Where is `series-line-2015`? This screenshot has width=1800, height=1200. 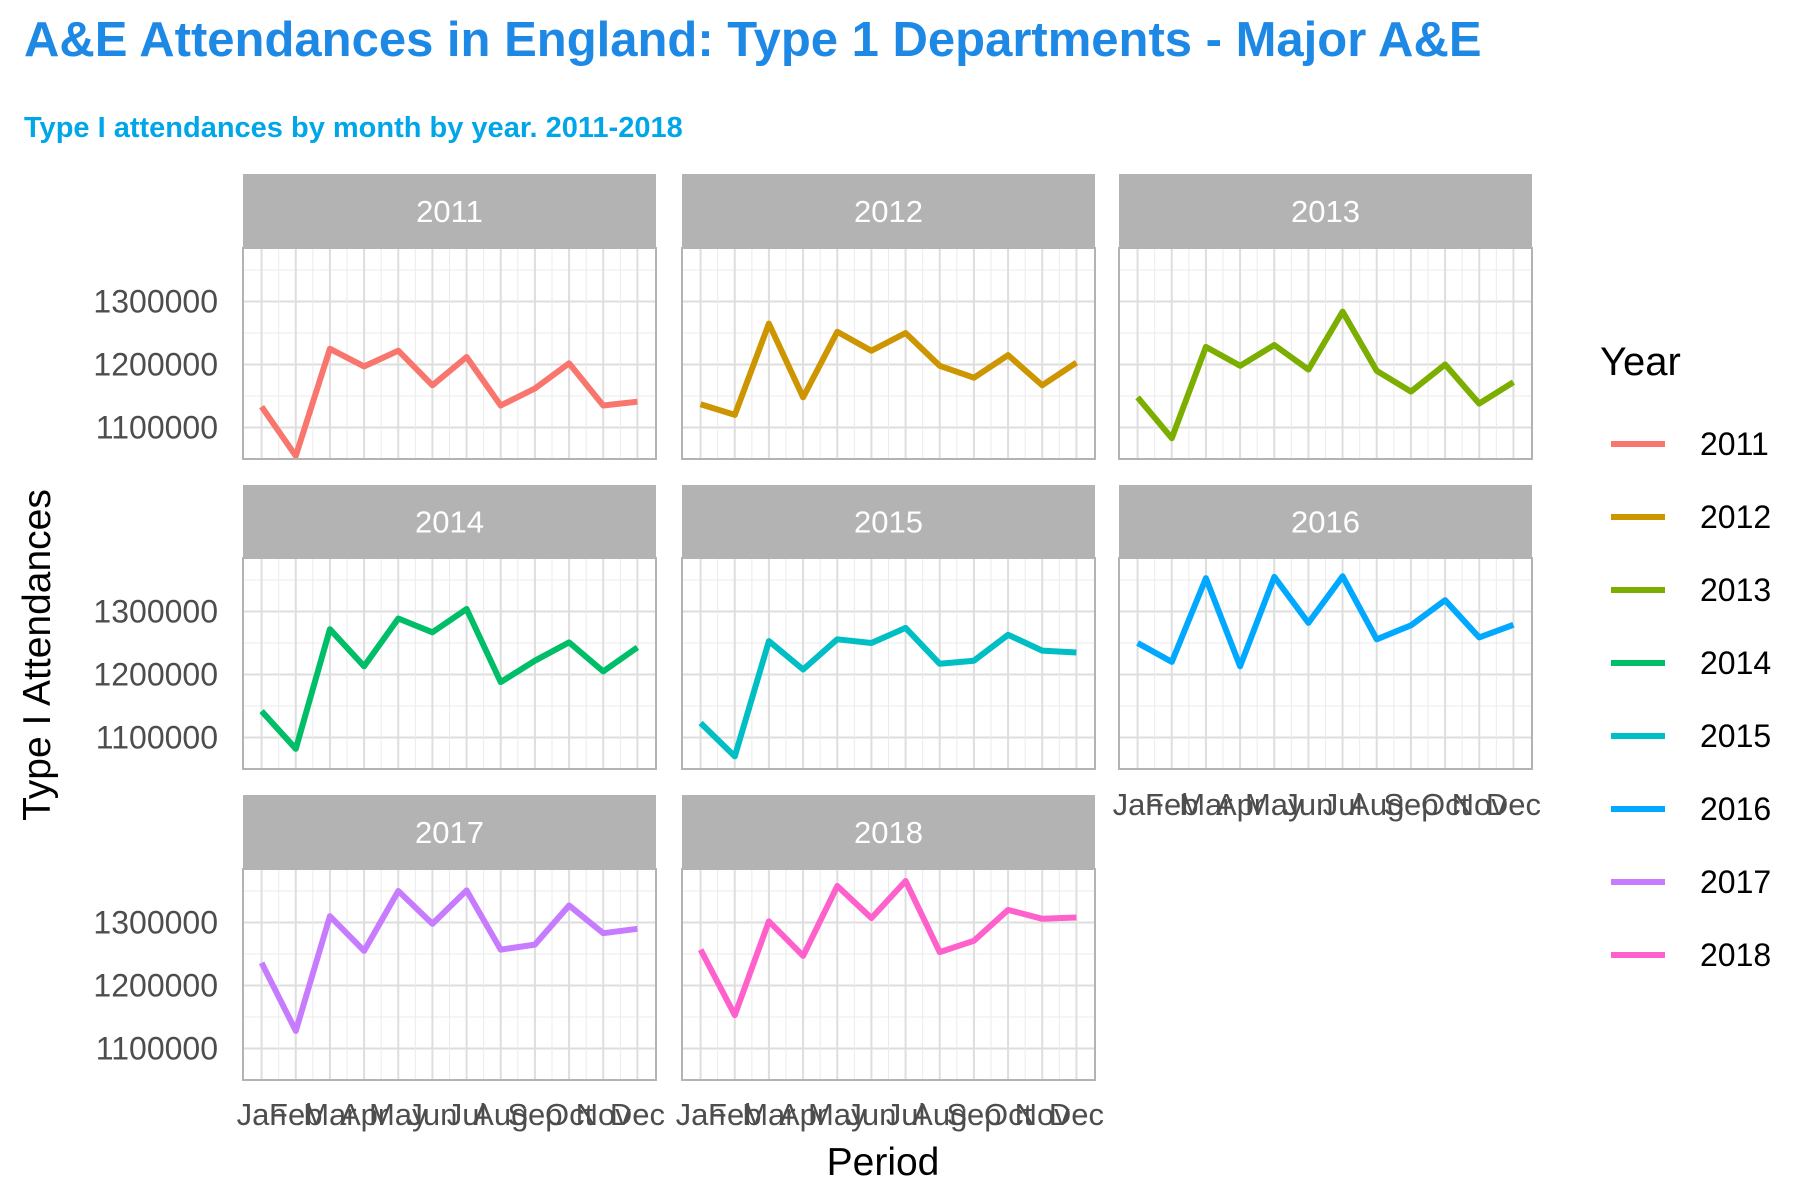 series-line-2015 is located at coordinates (887, 692).